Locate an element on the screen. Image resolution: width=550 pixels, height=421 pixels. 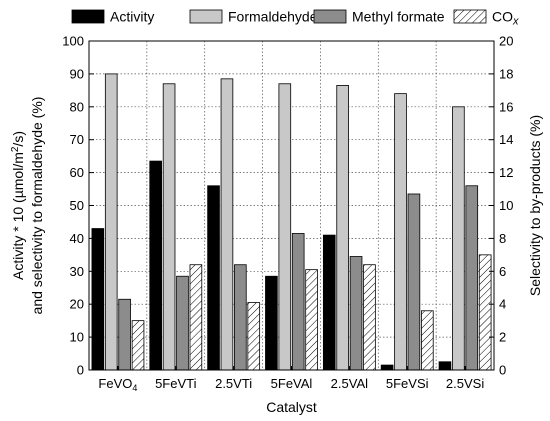
y-tick-label: 50 is located at coordinates (77, 205).